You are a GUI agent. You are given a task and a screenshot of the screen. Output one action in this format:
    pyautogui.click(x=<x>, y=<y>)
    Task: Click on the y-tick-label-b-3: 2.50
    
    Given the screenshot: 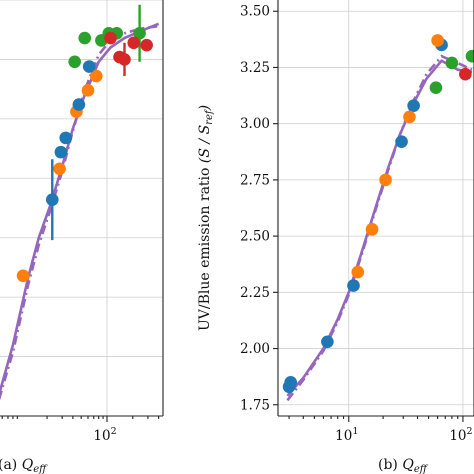 What is the action you would take?
    pyautogui.click(x=255, y=237)
    